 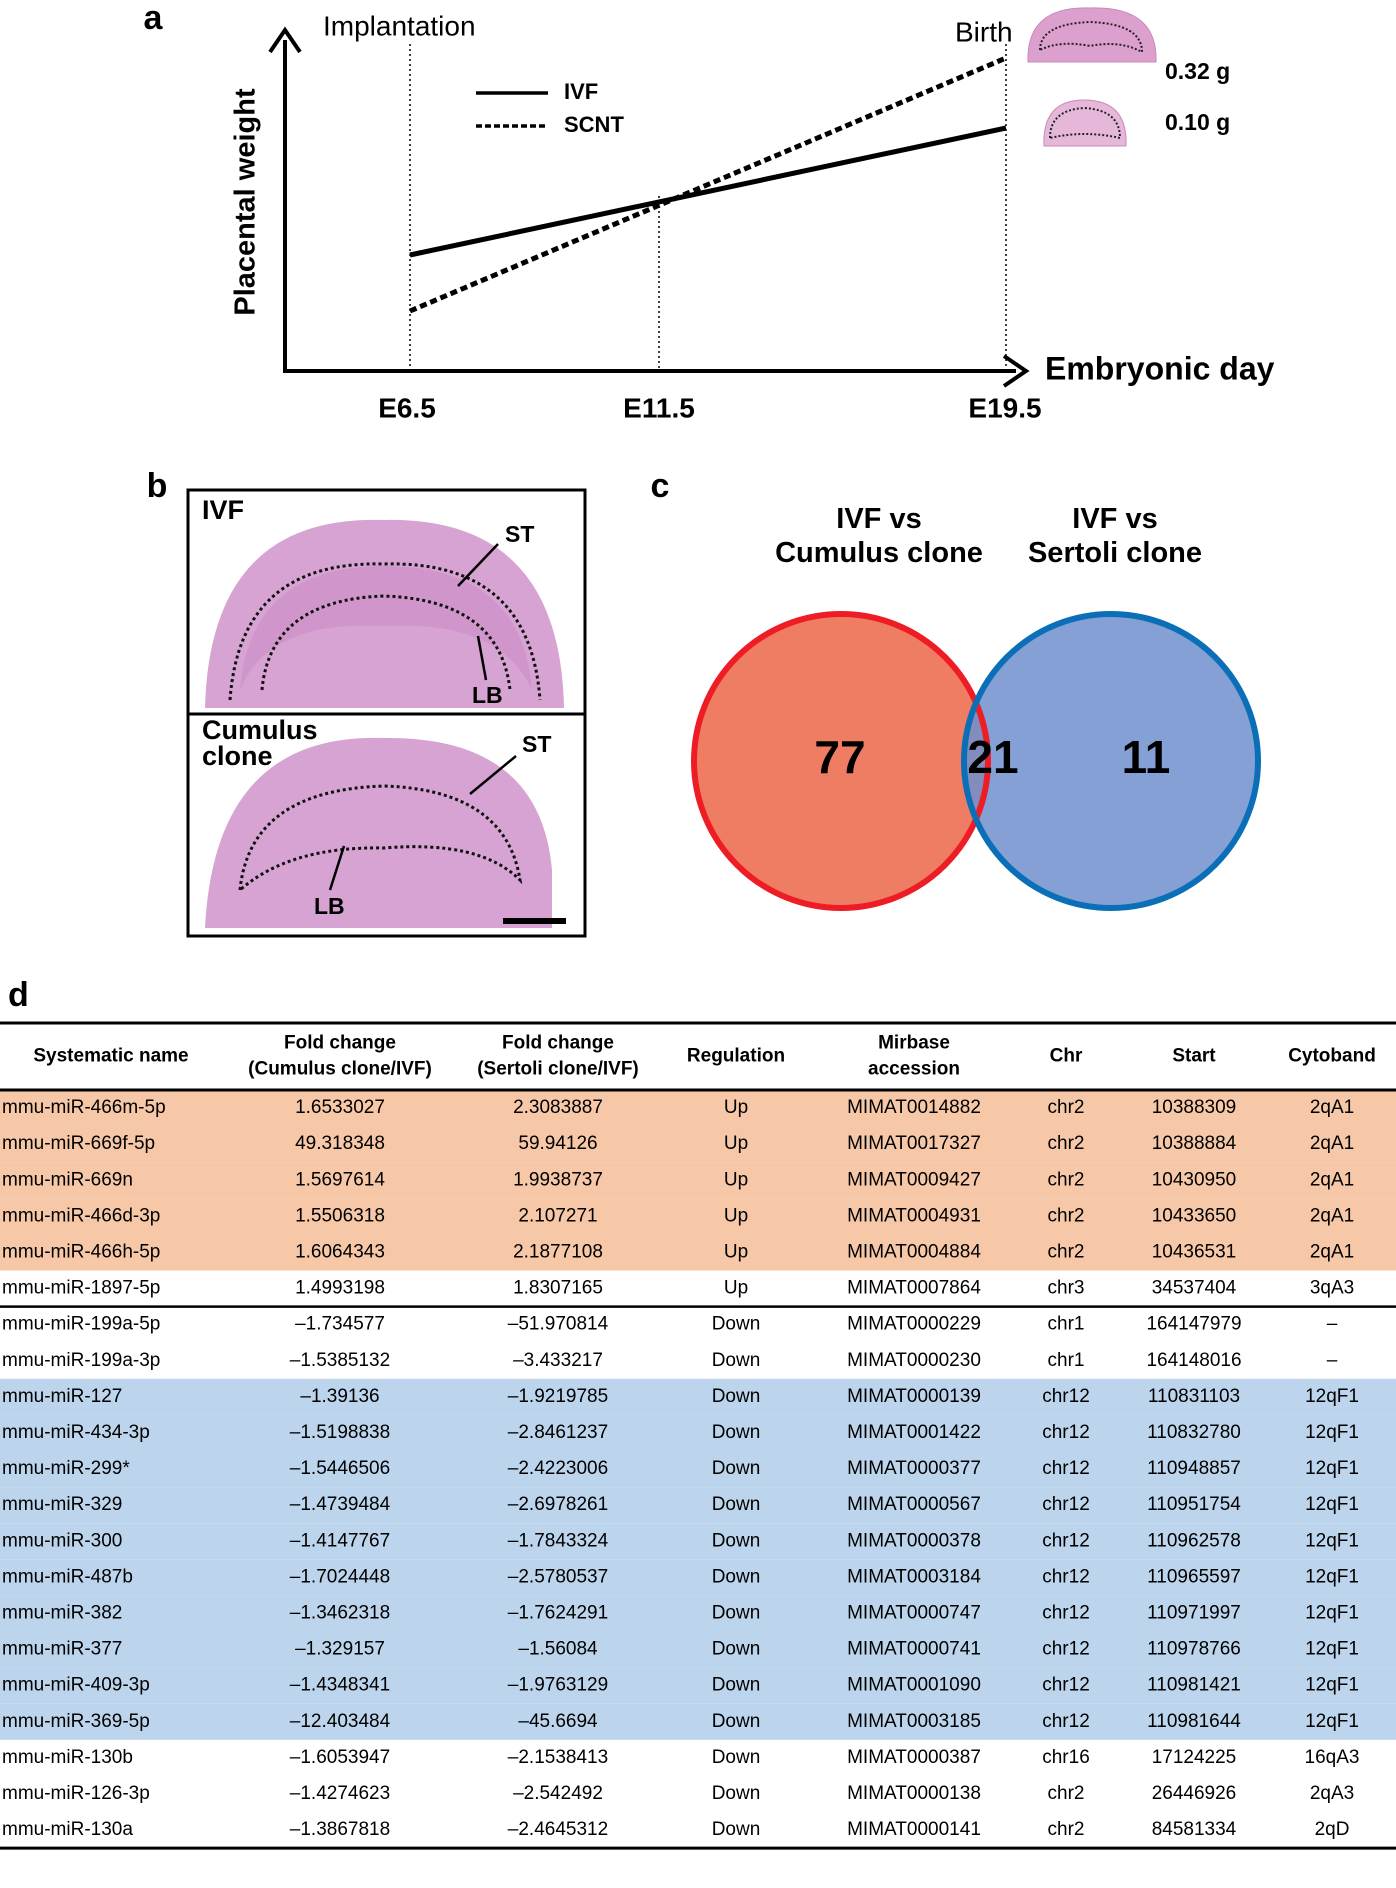 I want to click on venn-outline, so click(x=1111, y=761).